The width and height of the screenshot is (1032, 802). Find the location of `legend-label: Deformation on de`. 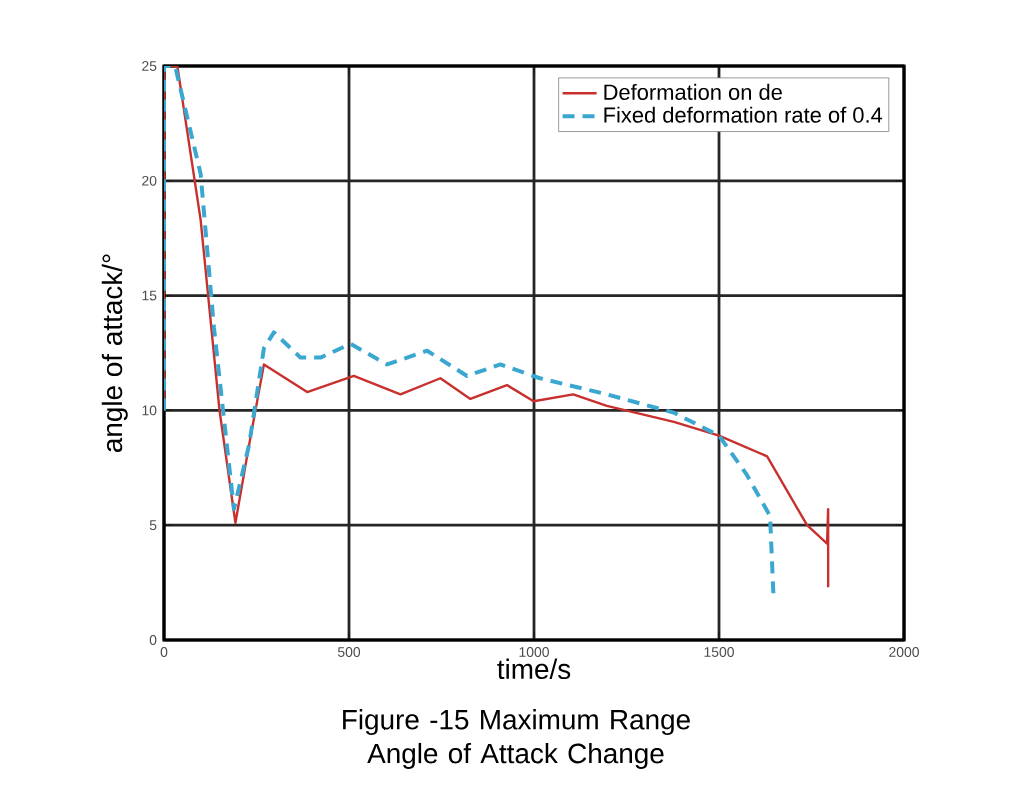

legend-label: Deformation on de is located at coordinates (693, 91).